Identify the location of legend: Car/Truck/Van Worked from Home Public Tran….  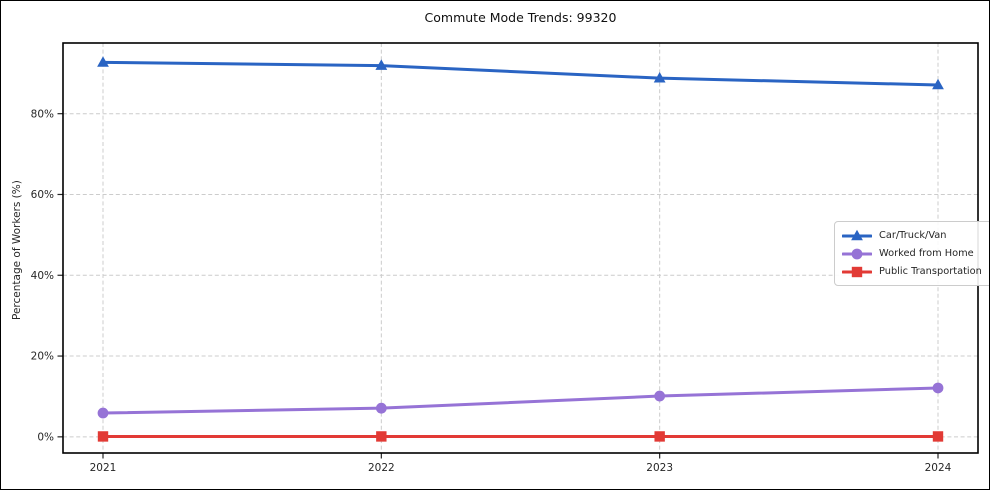
(911, 253).